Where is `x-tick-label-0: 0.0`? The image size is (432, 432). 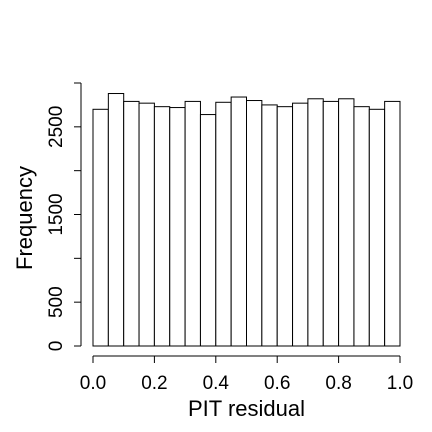 x-tick-label-0: 0.0 is located at coordinates (93, 383).